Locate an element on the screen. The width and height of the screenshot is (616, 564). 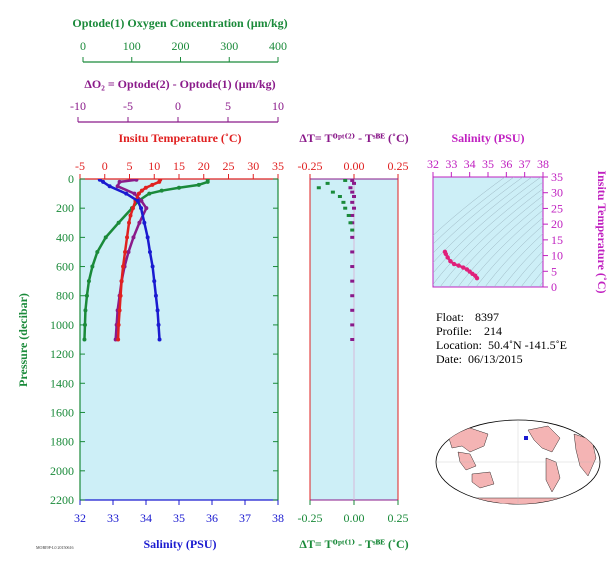
tick-label: 2200 is located at coordinates (62, 500).